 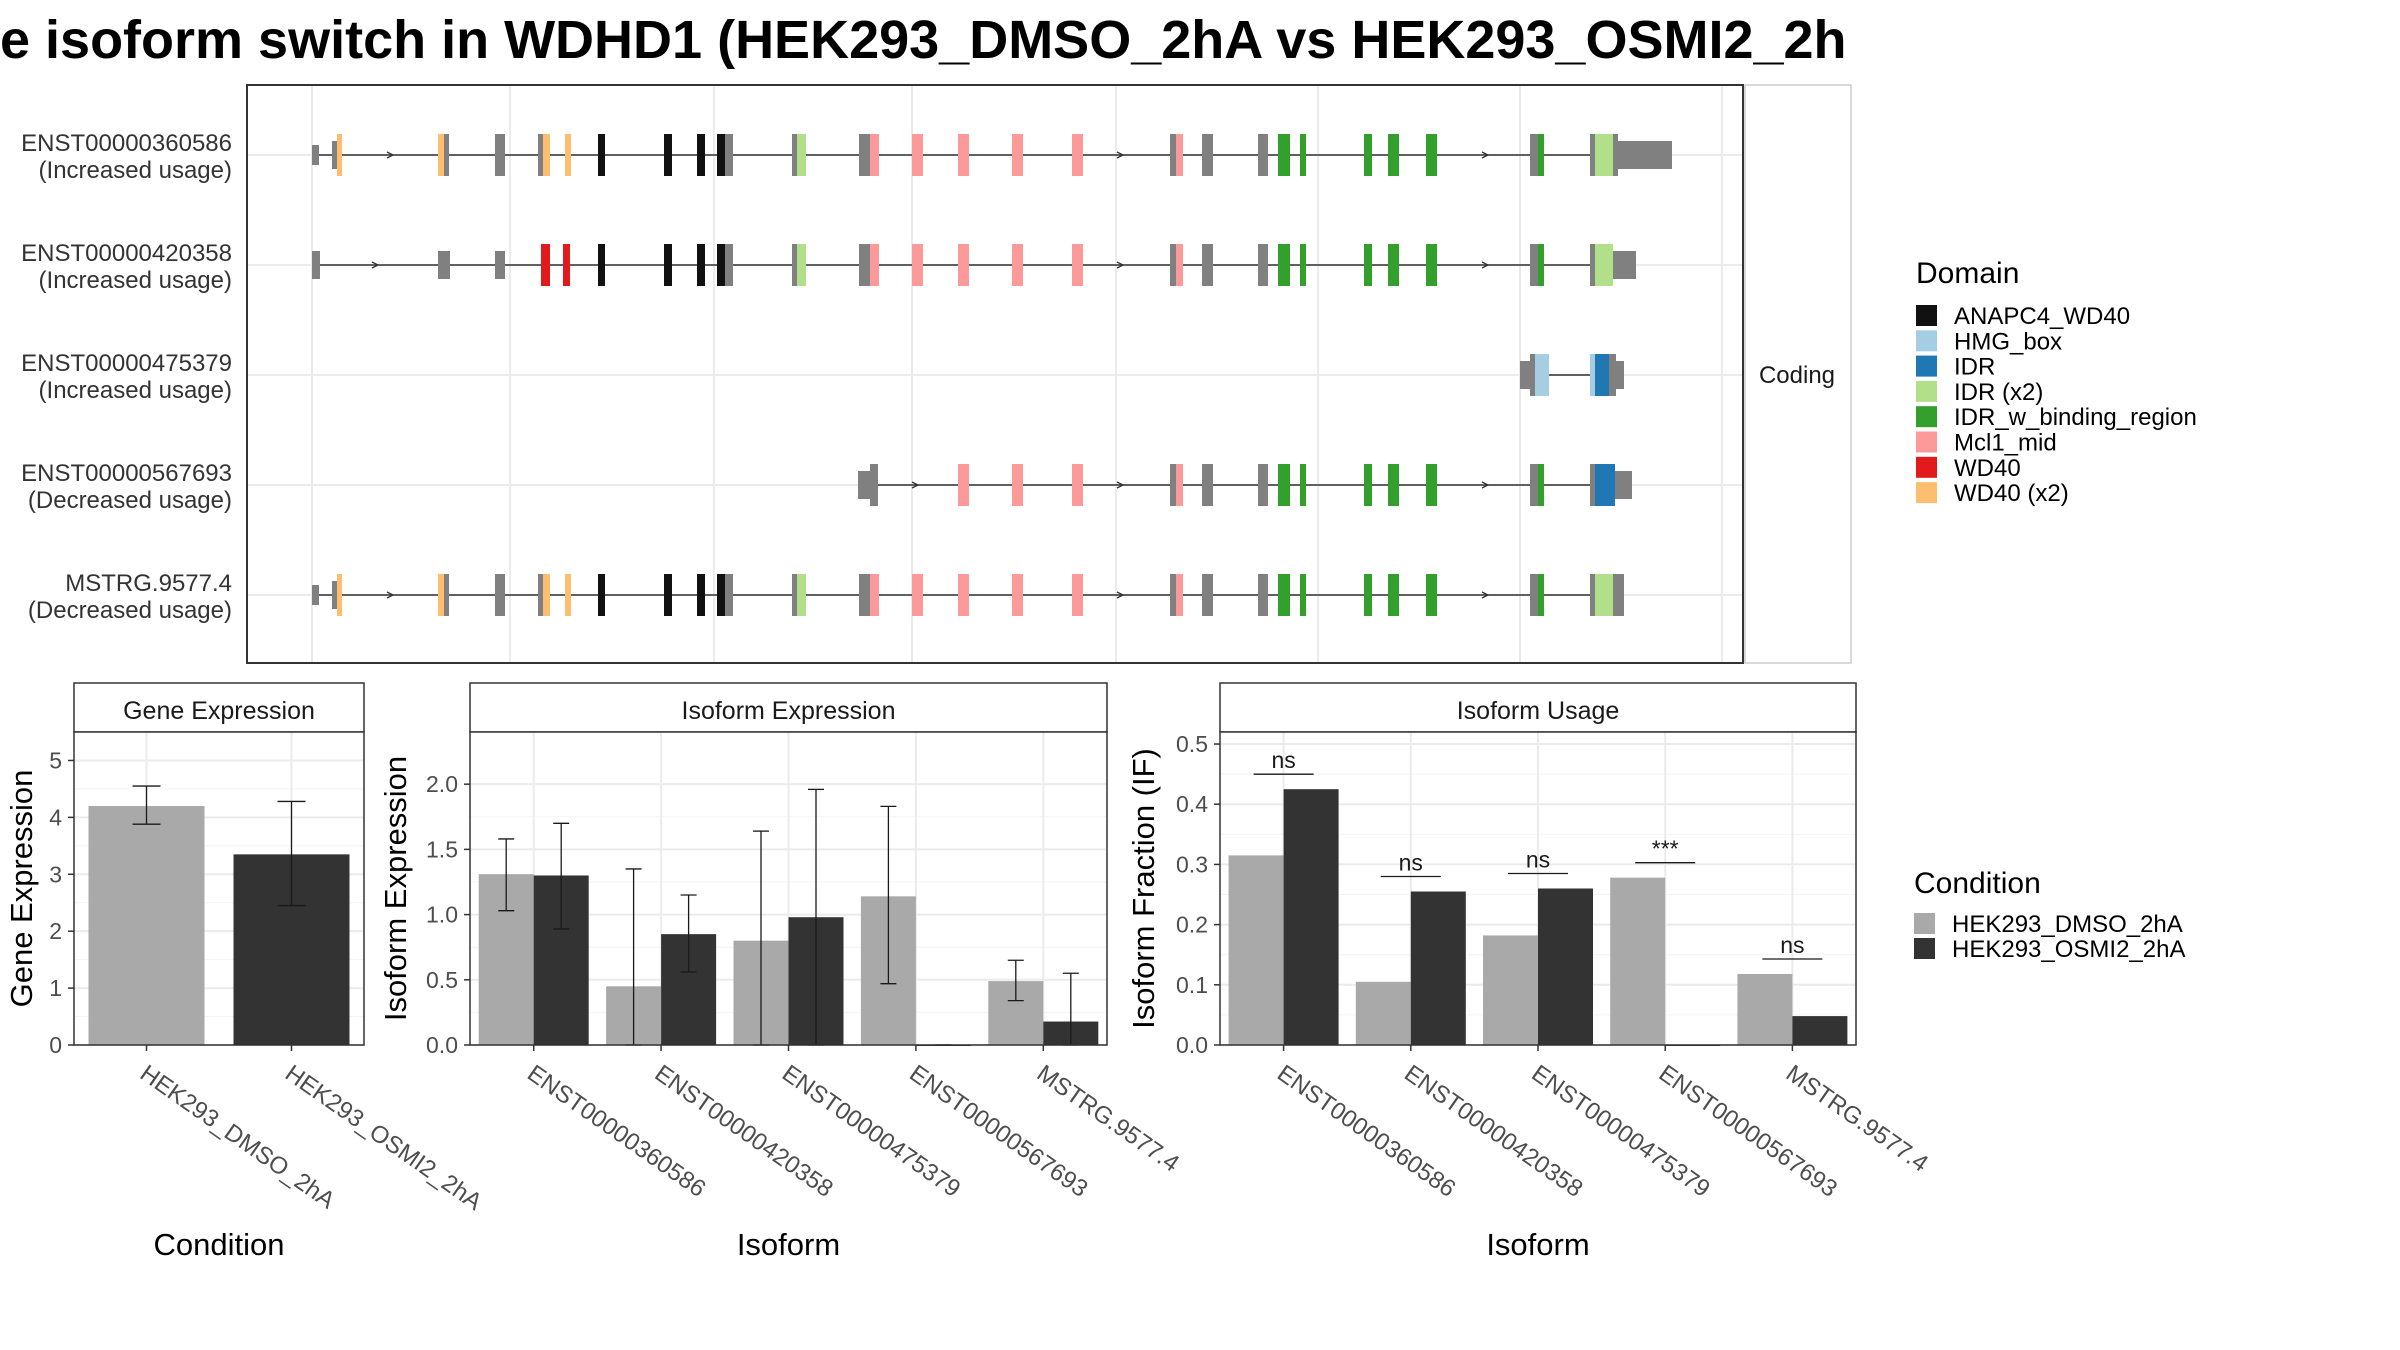 I want to click on domain-legend-label: IDR_w_binding_region, so click(x=2075, y=417).